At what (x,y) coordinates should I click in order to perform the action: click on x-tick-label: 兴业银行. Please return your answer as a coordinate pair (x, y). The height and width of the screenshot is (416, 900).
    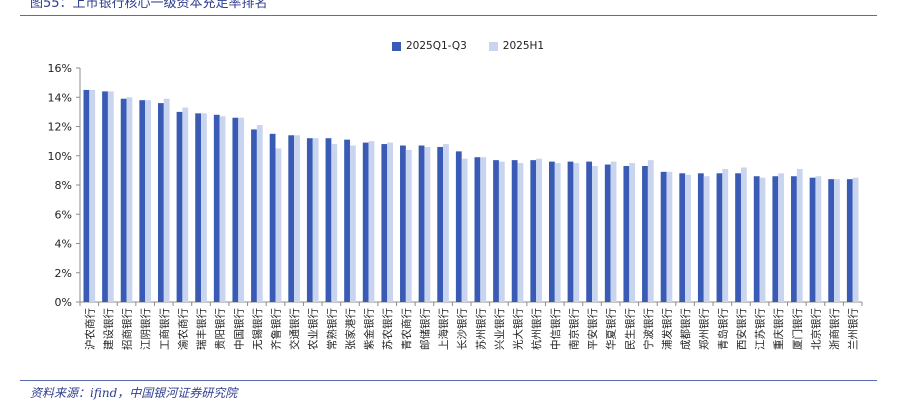
    Looking at the image, I should click on (499, 329).